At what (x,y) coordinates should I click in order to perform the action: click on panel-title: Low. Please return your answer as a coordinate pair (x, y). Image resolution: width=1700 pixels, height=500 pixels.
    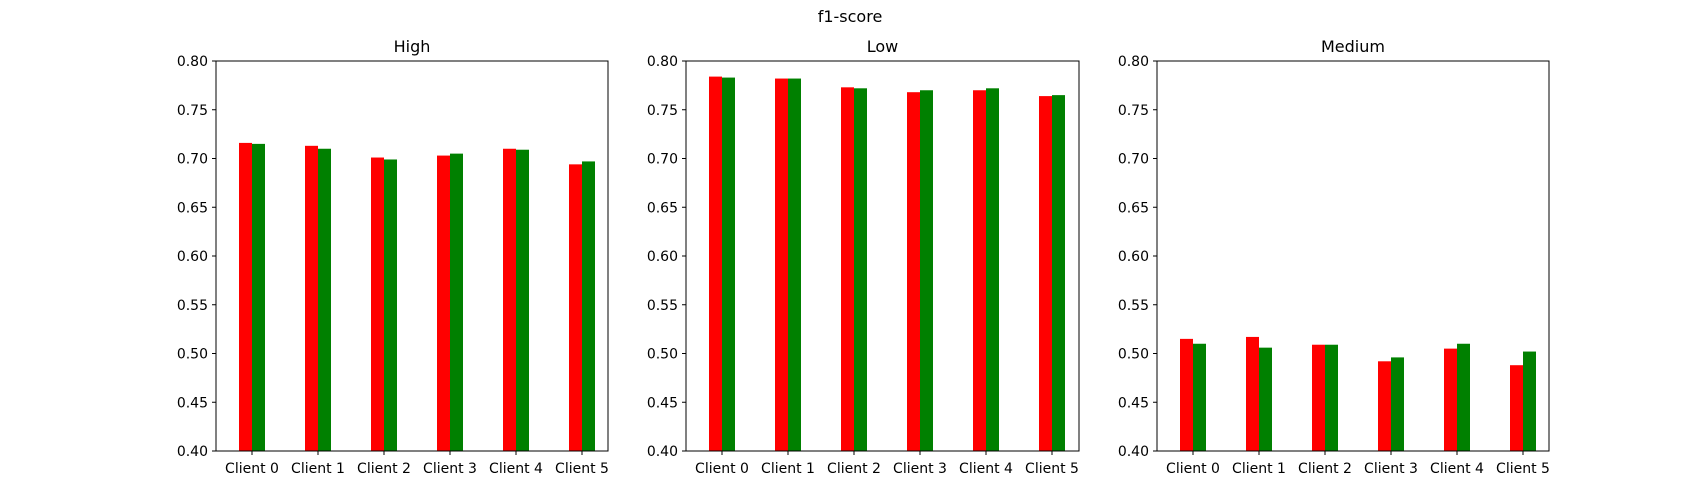
    Looking at the image, I should click on (883, 46).